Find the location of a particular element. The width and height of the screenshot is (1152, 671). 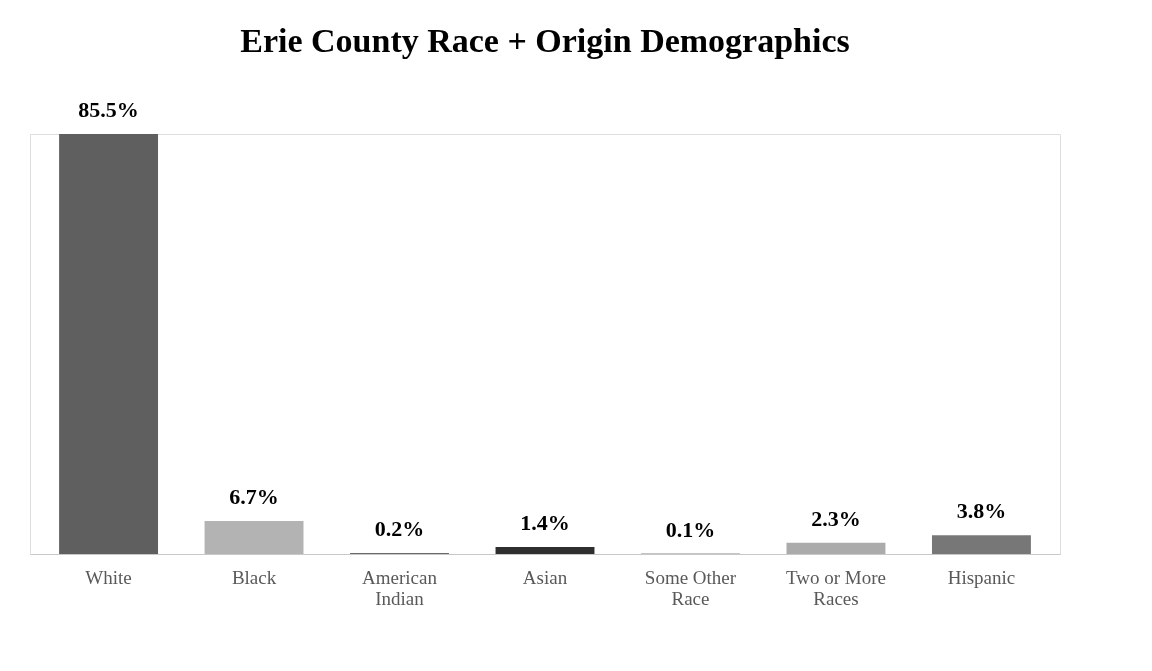

data-label: 0.1% is located at coordinates (690, 529).